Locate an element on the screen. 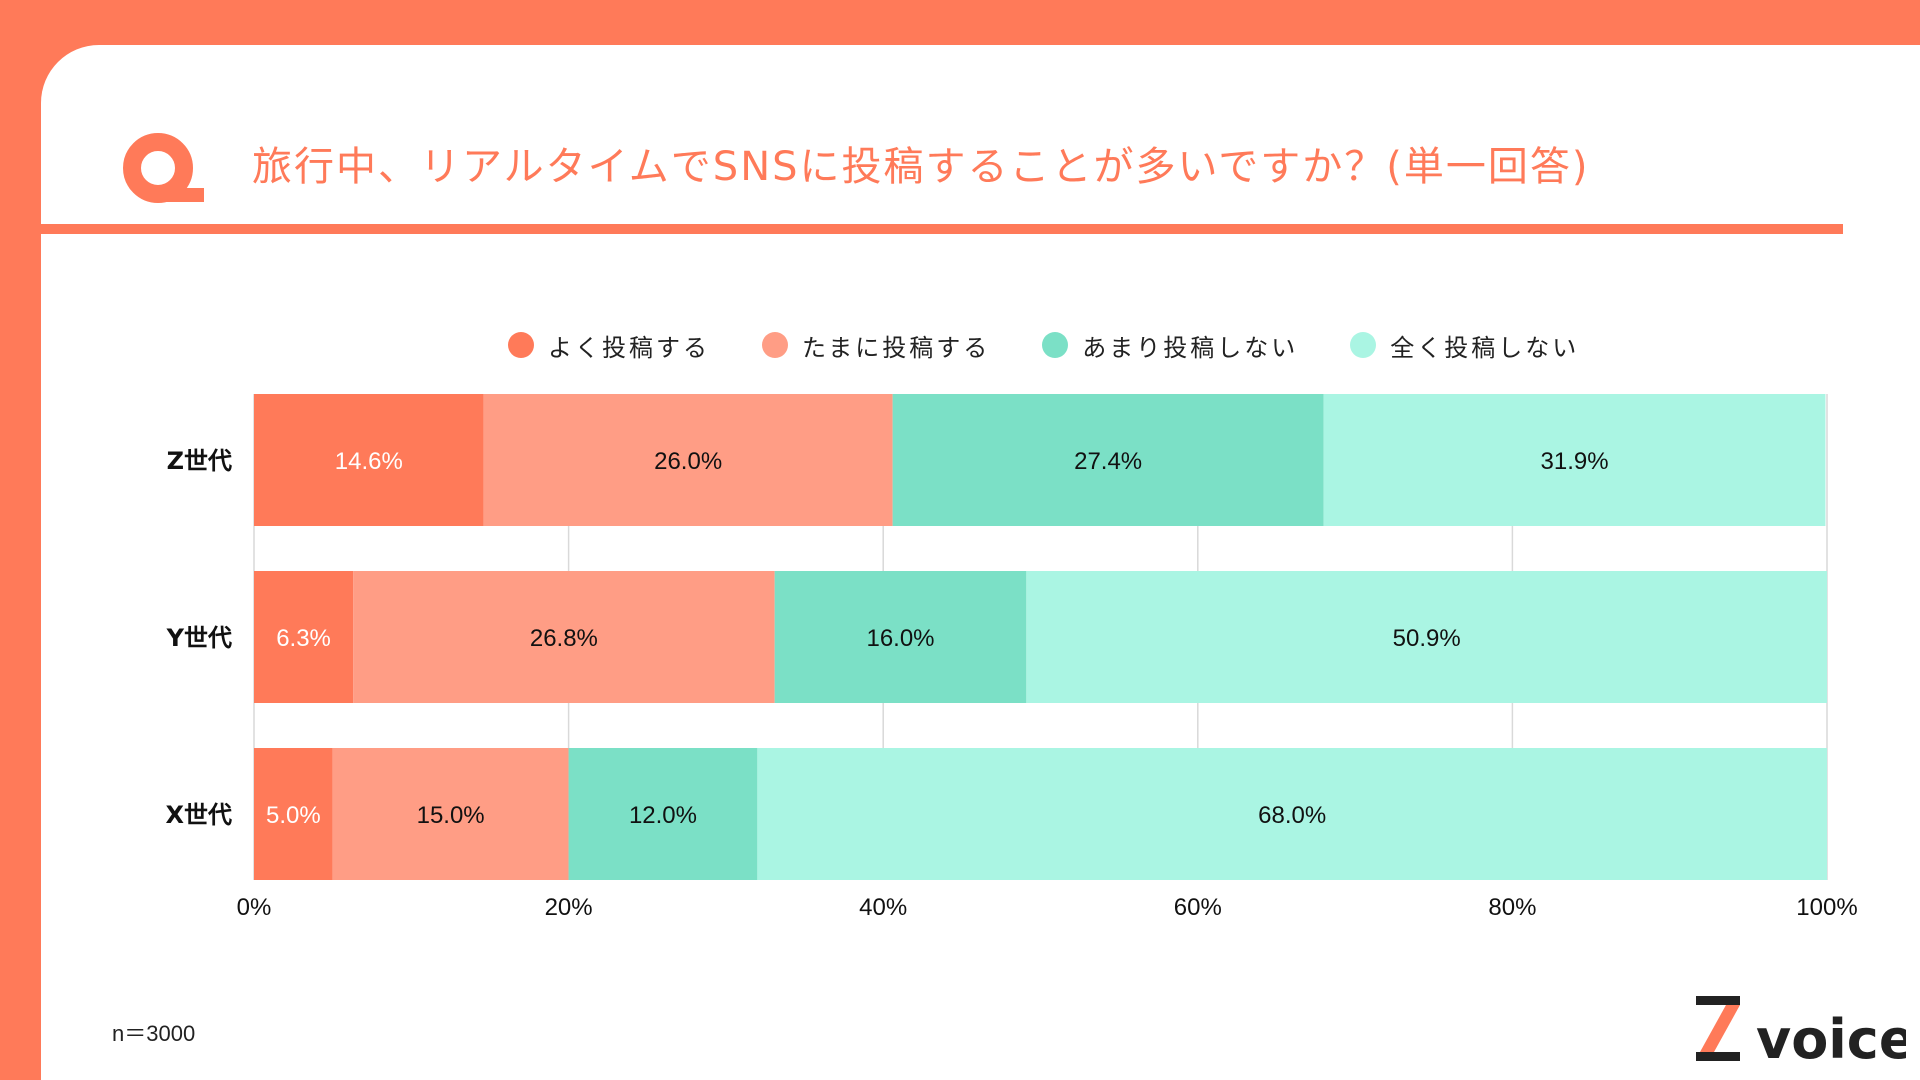 The width and height of the screenshot is (1920, 1080). question-icon is located at coordinates (163, 168).